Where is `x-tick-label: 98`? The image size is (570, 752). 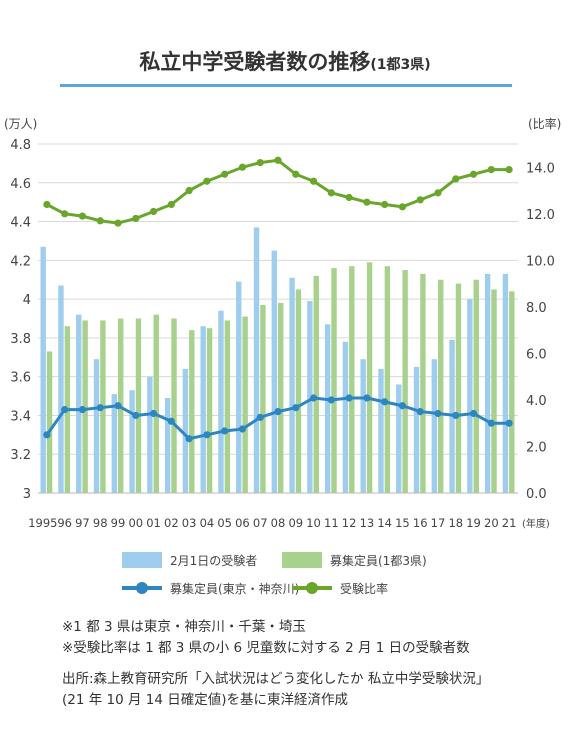
x-tick-label: 98 is located at coordinates (100, 523).